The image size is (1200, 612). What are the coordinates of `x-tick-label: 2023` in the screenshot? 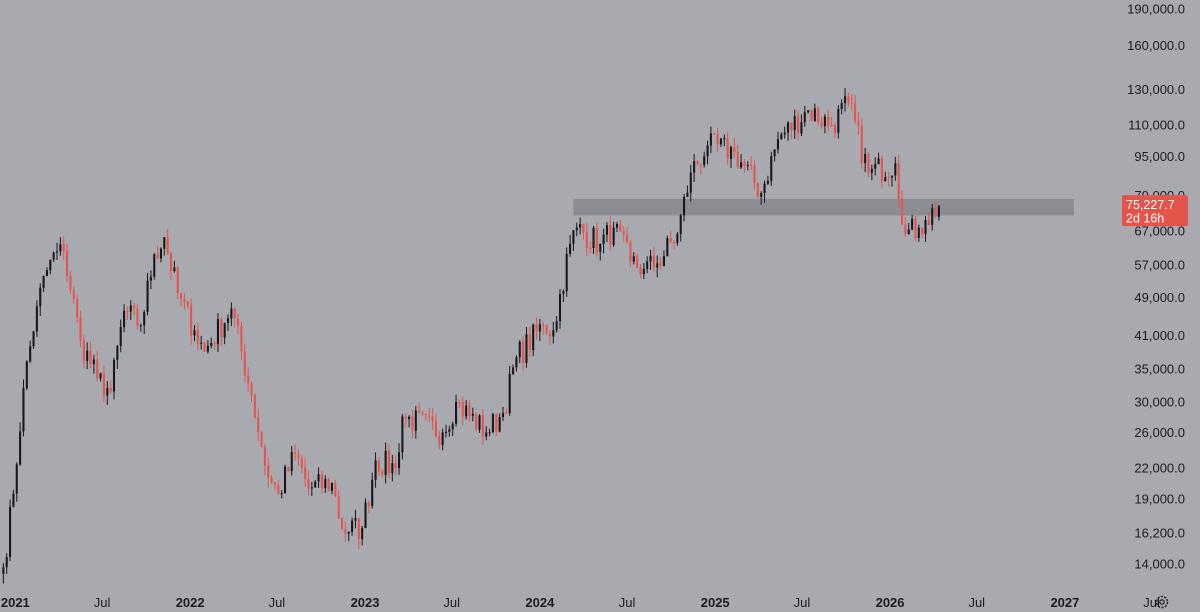 It's located at (365, 602).